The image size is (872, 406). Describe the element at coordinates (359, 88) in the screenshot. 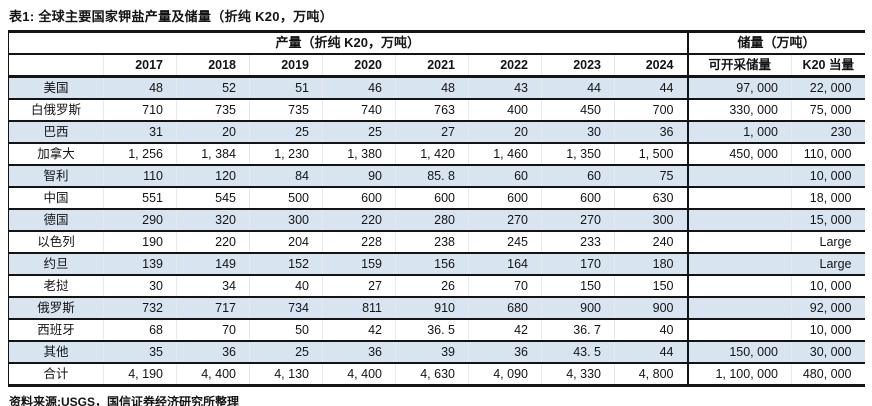

I see `production-value-cell: 46` at that location.